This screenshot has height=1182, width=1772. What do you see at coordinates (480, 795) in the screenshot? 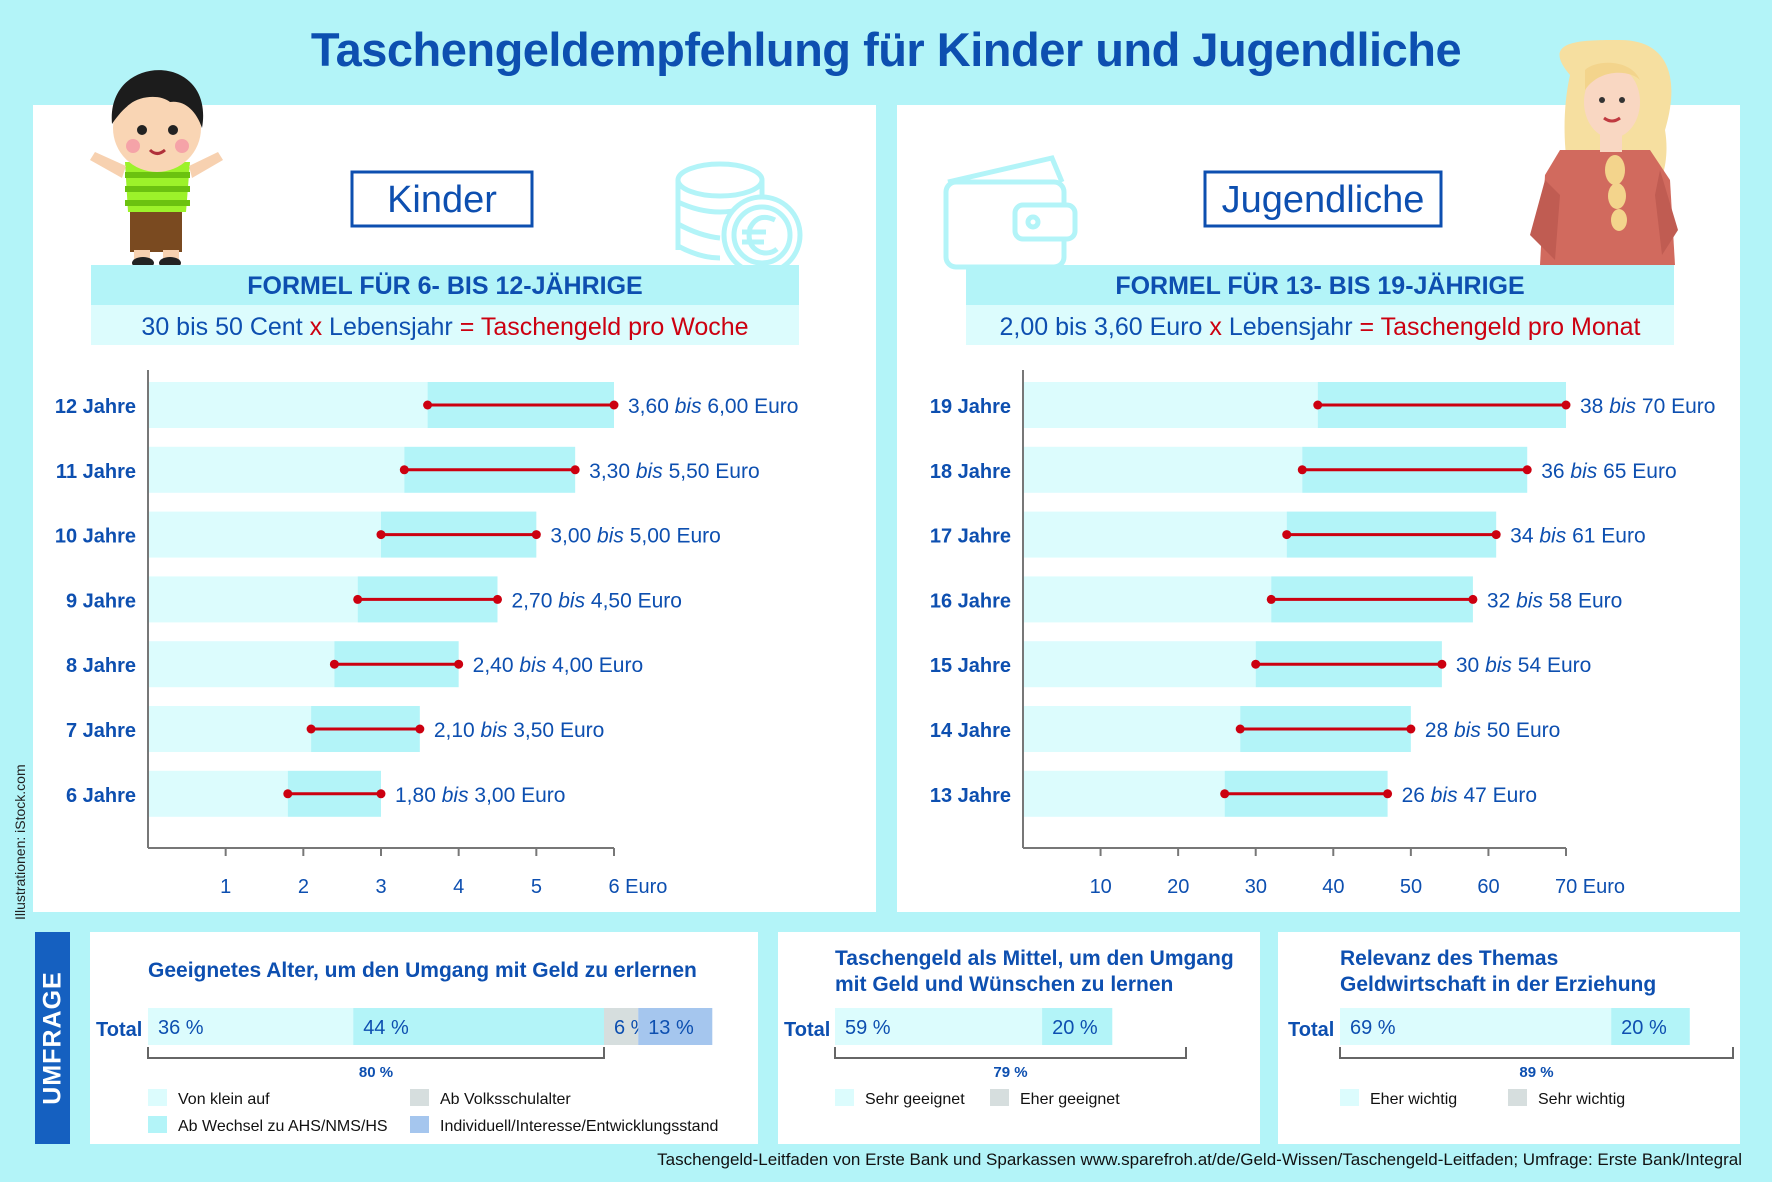
I see `kinder-value-label: 1,80 bis 3,00 Euro` at bounding box center [480, 795].